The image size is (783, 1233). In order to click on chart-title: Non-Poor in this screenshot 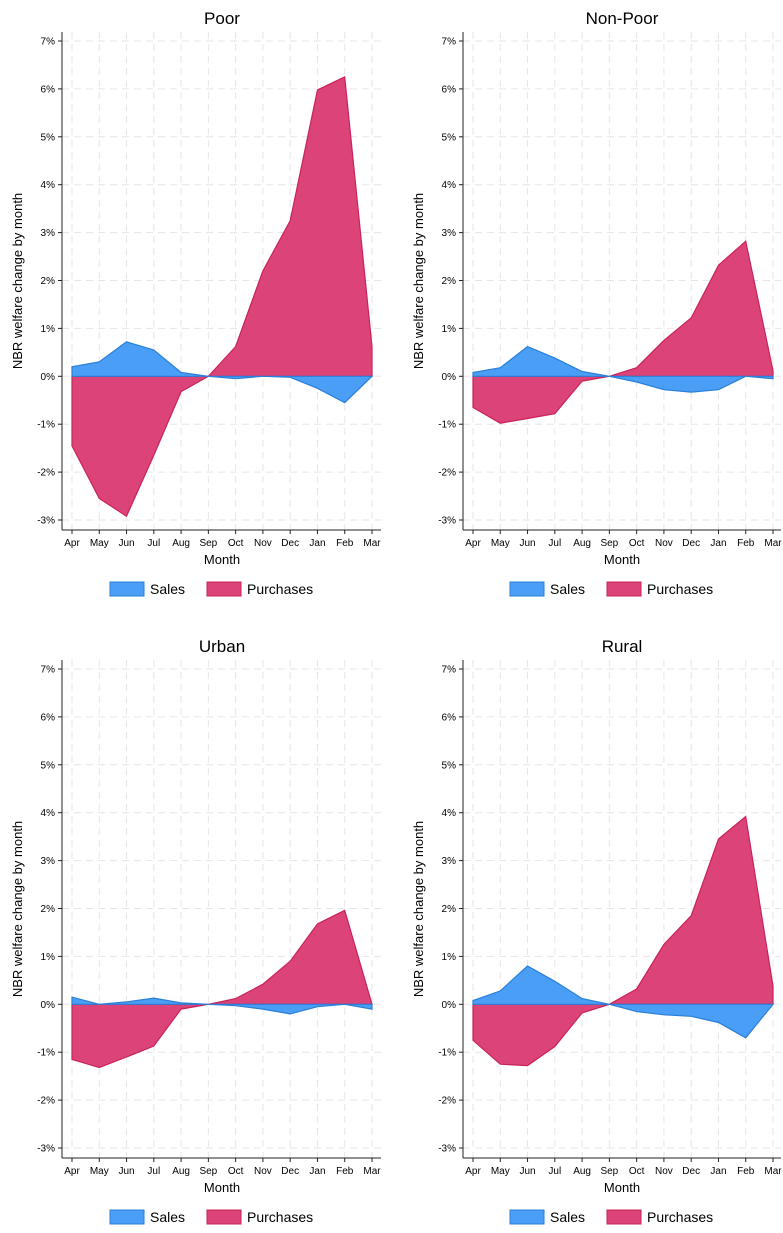, I will do `click(622, 18)`.